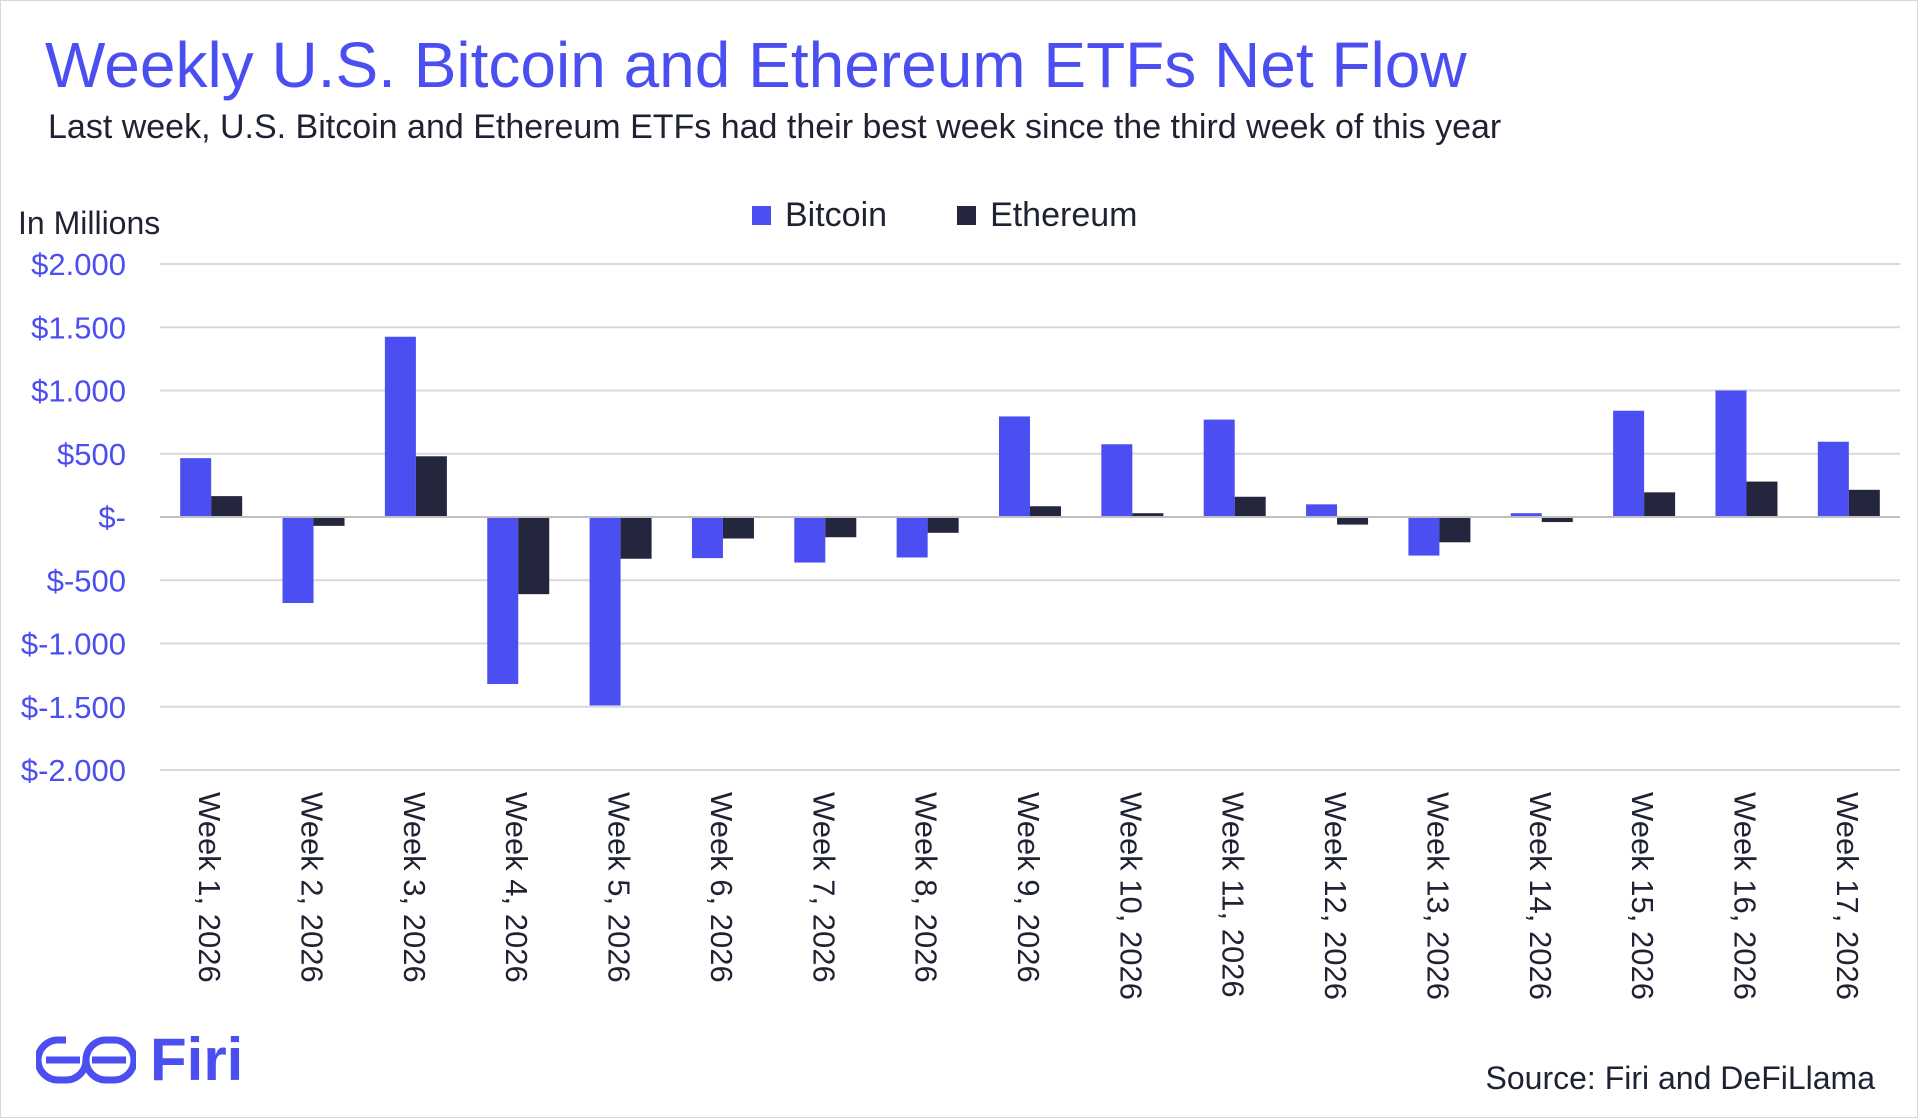 Image resolution: width=1920 pixels, height=1120 pixels. What do you see at coordinates (78, 264) in the screenshot?
I see `y-tick-label: $2.000` at bounding box center [78, 264].